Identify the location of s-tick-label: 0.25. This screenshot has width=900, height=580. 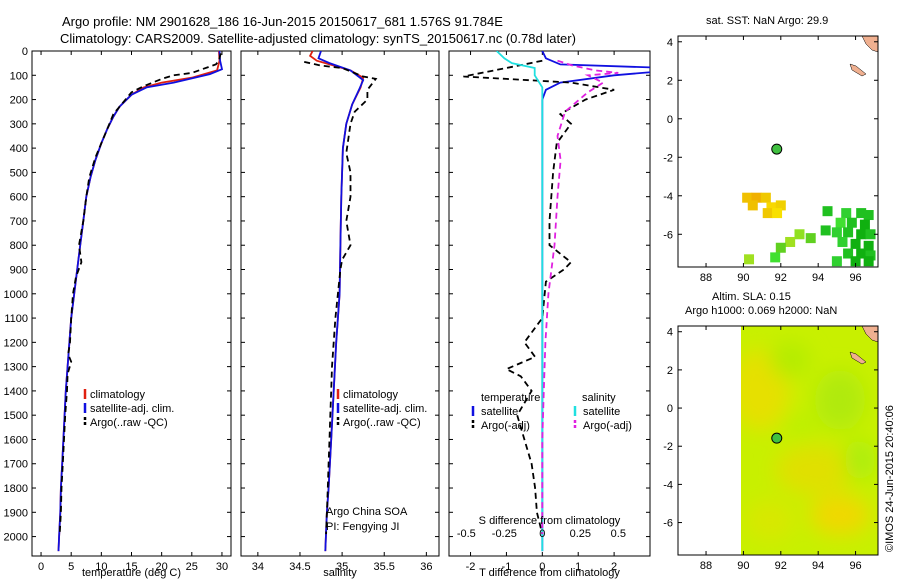
(580, 534).